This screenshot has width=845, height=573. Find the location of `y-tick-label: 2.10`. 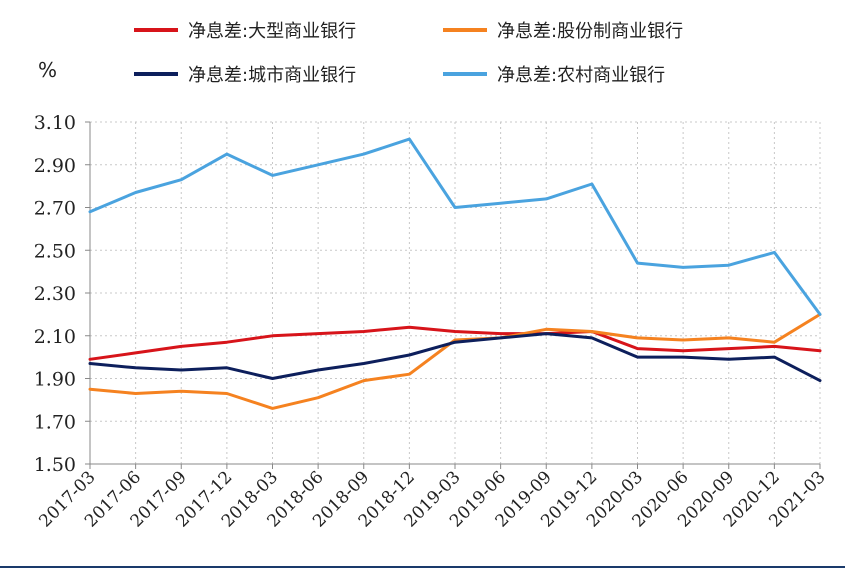

y-tick-label: 2.10 is located at coordinates (55, 337).